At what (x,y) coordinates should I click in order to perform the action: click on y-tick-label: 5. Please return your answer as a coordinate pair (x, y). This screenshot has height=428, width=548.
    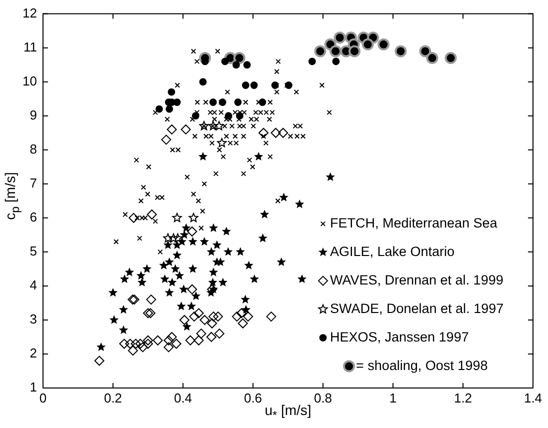
    Looking at the image, I should click on (33, 251).